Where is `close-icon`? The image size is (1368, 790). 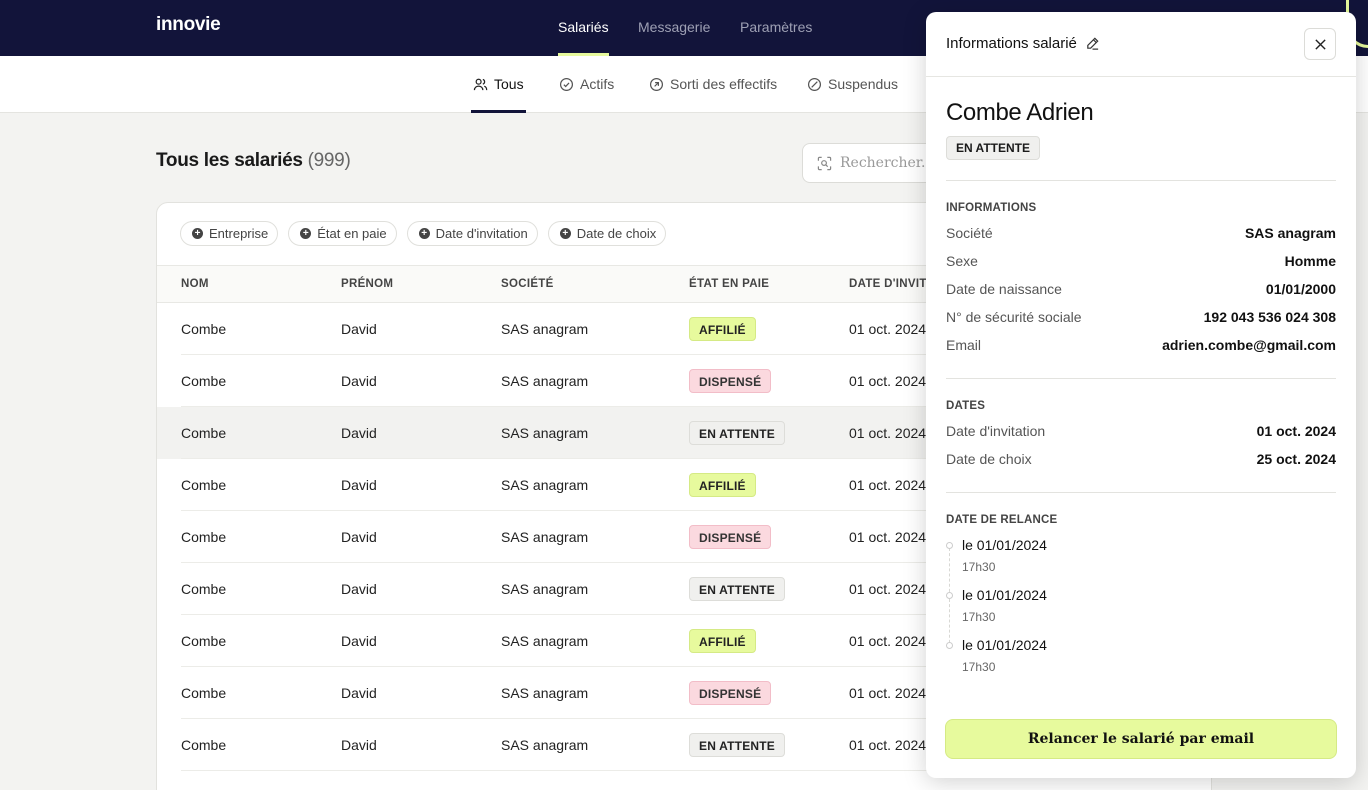
close-icon is located at coordinates (1320, 44).